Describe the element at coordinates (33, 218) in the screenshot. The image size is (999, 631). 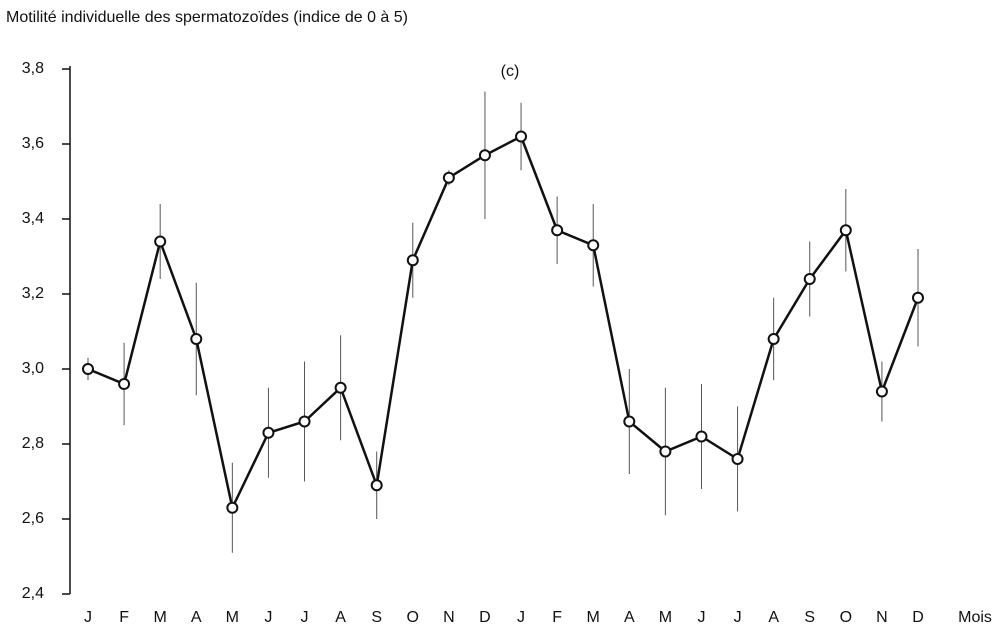
I see `y-tick-label: 3,4` at that location.